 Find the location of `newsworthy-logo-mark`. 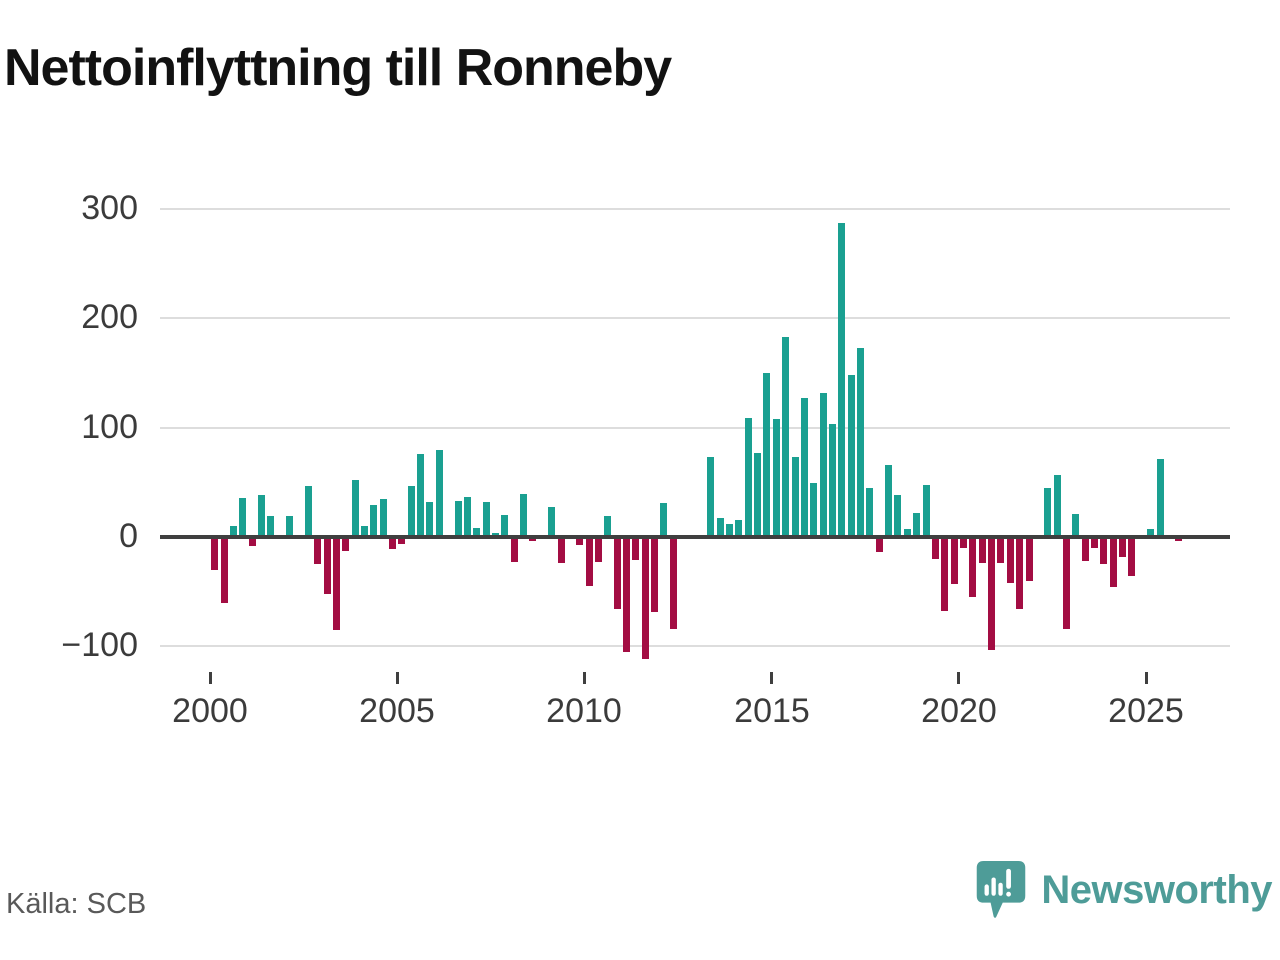

newsworthy-logo-mark is located at coordinates (1001, 889).